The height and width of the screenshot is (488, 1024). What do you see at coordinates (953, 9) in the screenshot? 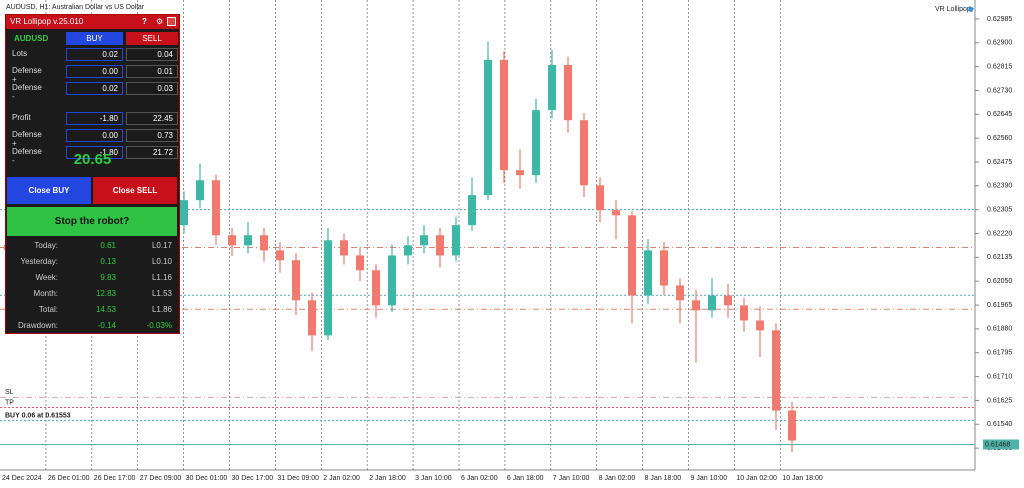
I see `robot-name: VR Lollipop` at bounding box center [953, 9].